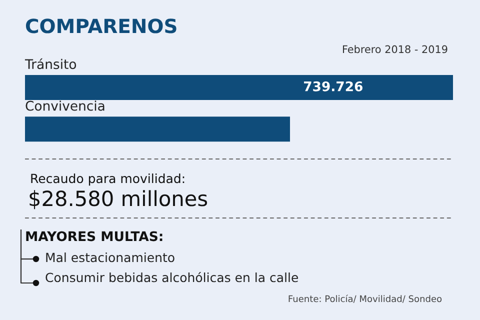  I want to click on text: $28.580 millones, so click(119, 200).